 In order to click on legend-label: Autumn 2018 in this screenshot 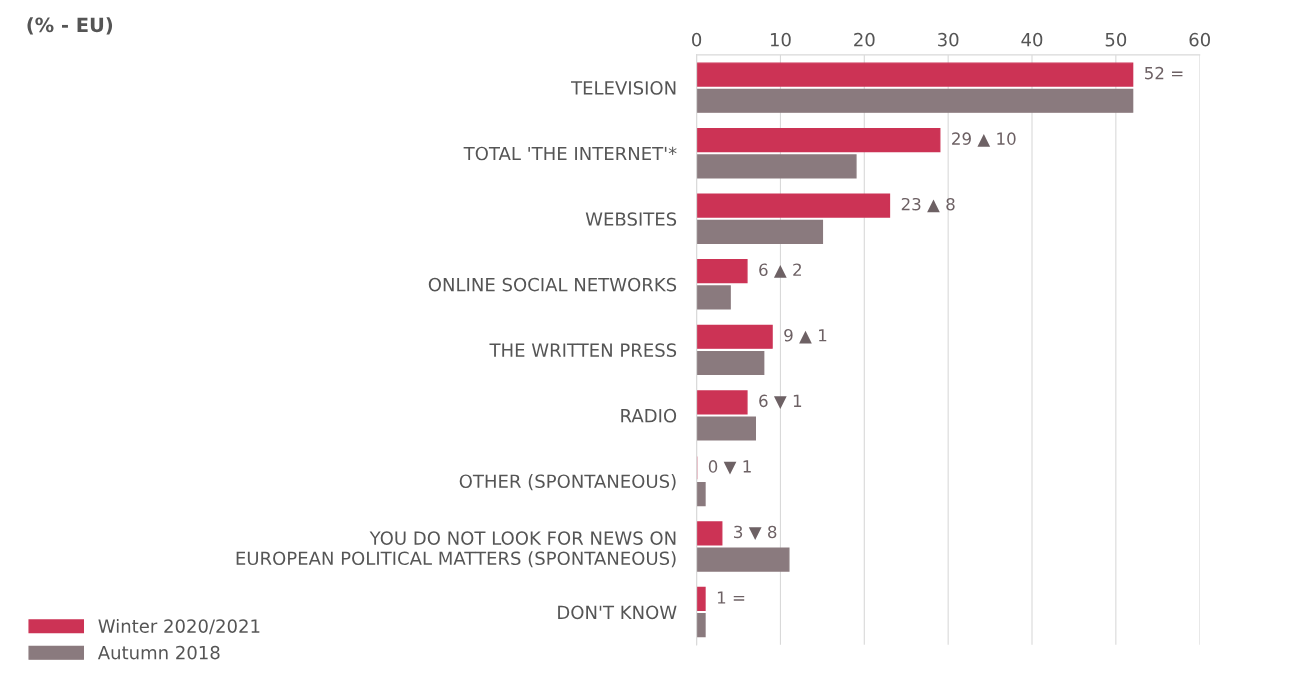, I will do `click(158, 652)`.